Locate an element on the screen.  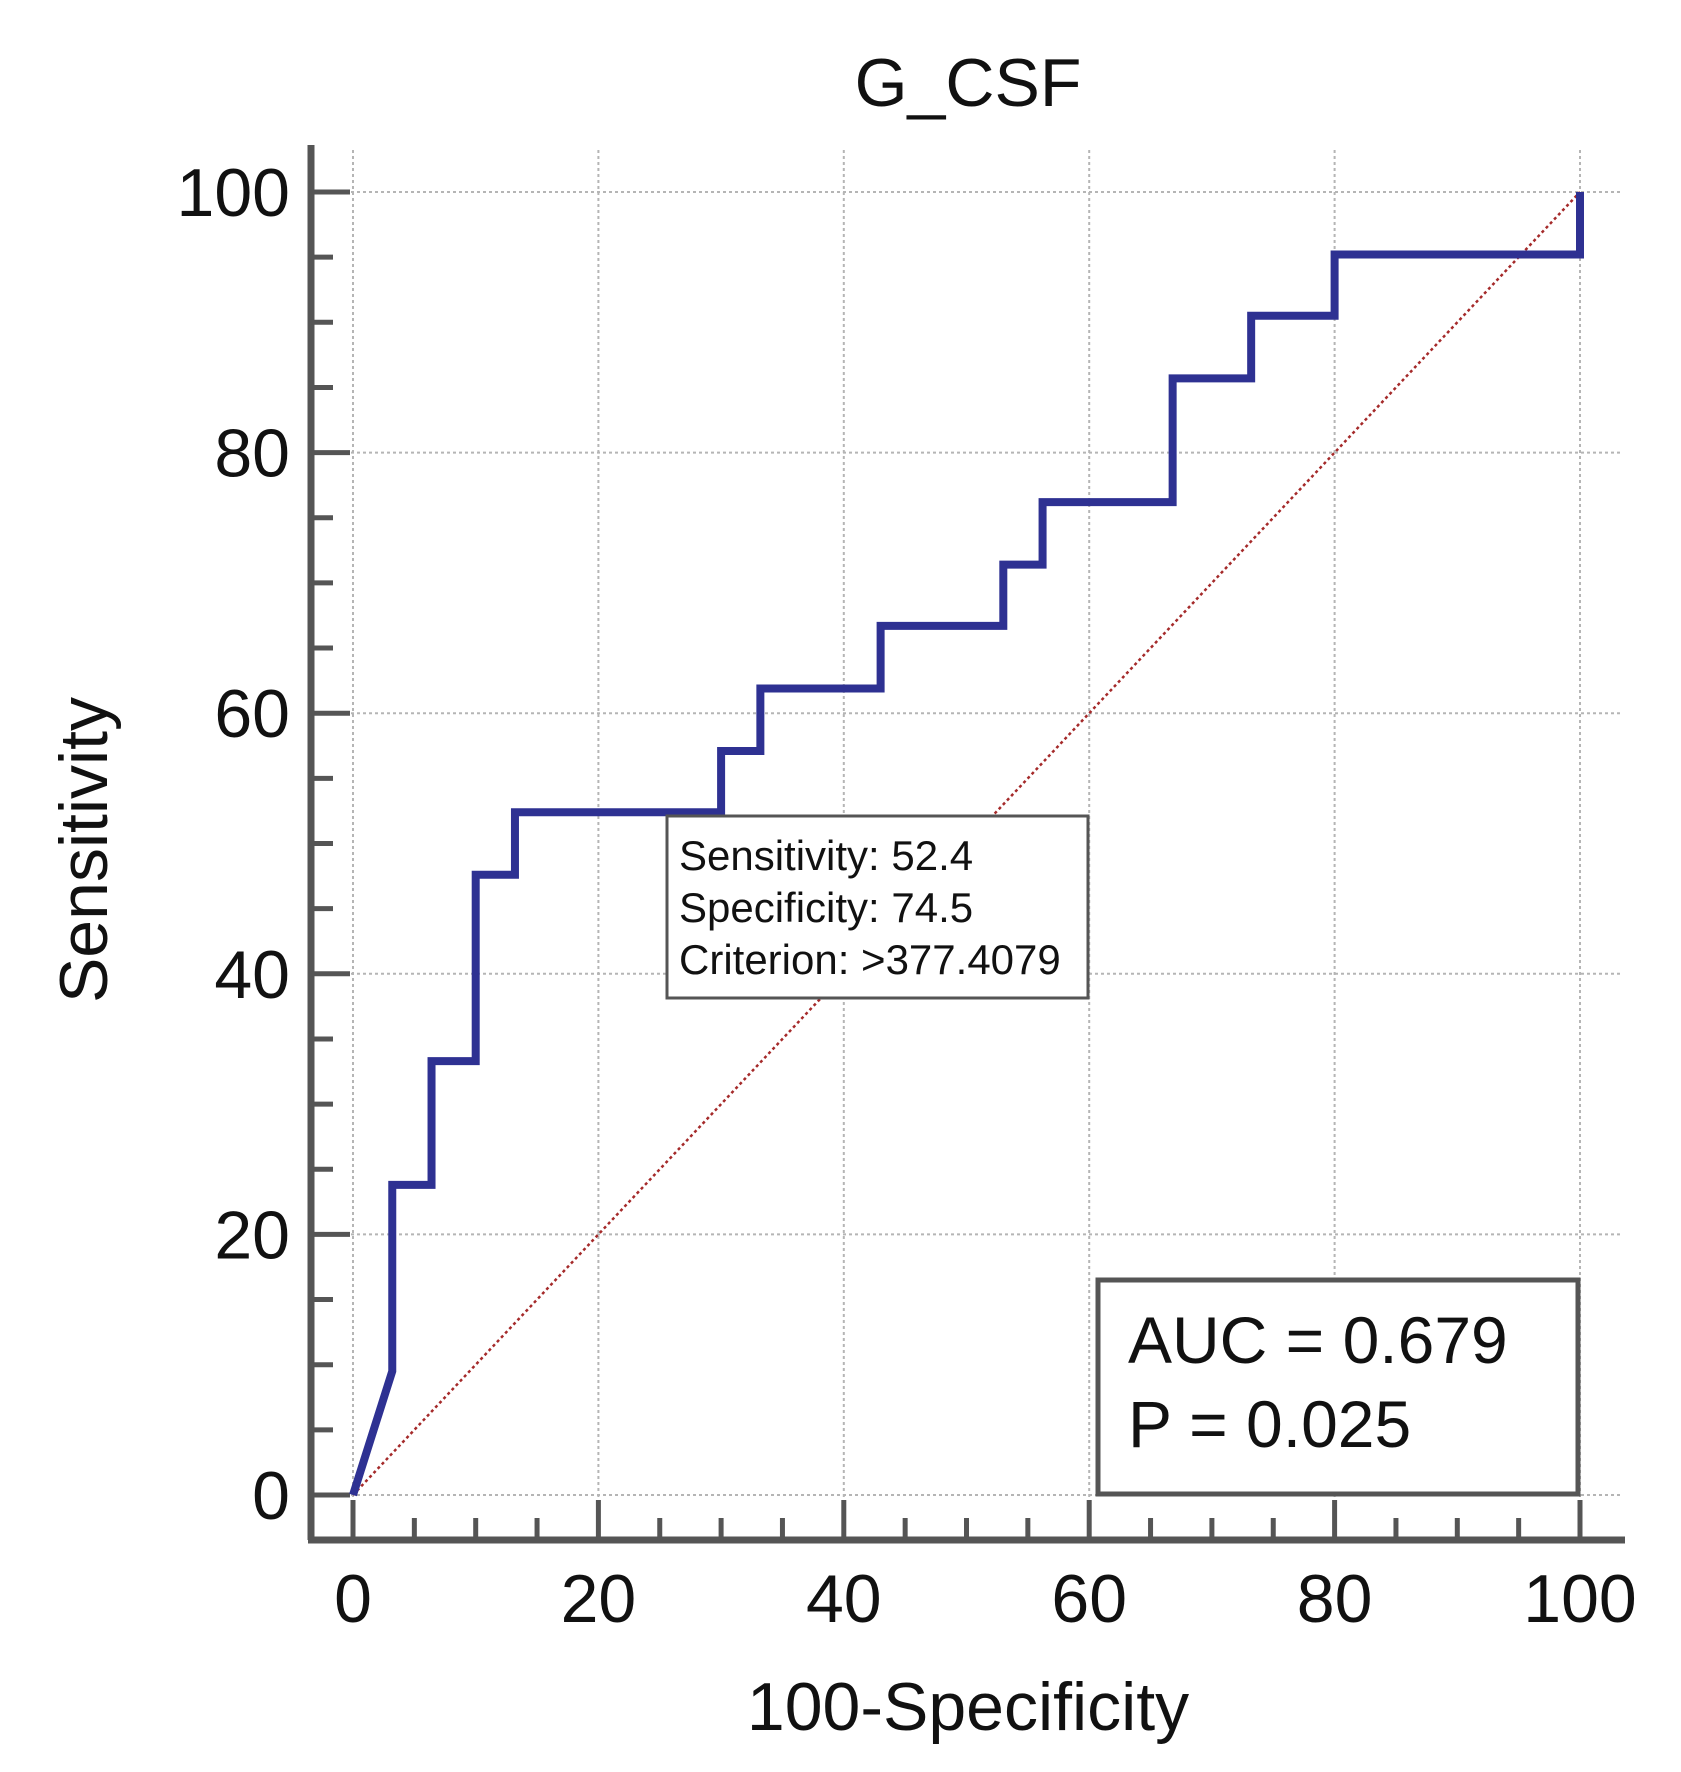
y-tick-label-40: 40 is located at coordinates (252, 975).